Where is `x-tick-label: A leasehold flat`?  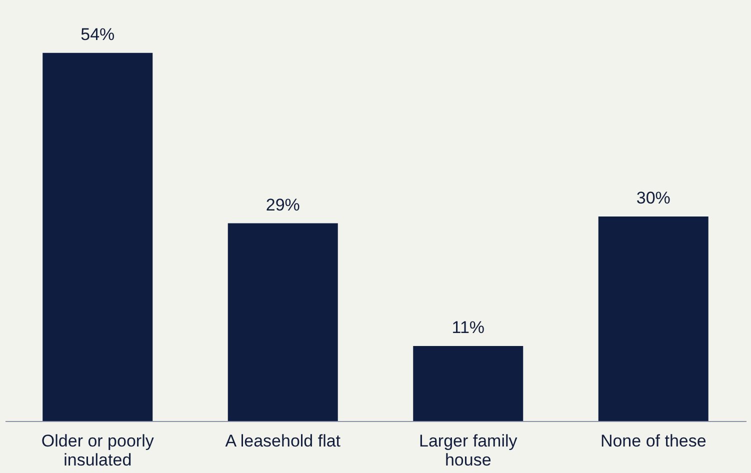
x-tick-label: A leasehold flat is located at coordinates (283, 441).